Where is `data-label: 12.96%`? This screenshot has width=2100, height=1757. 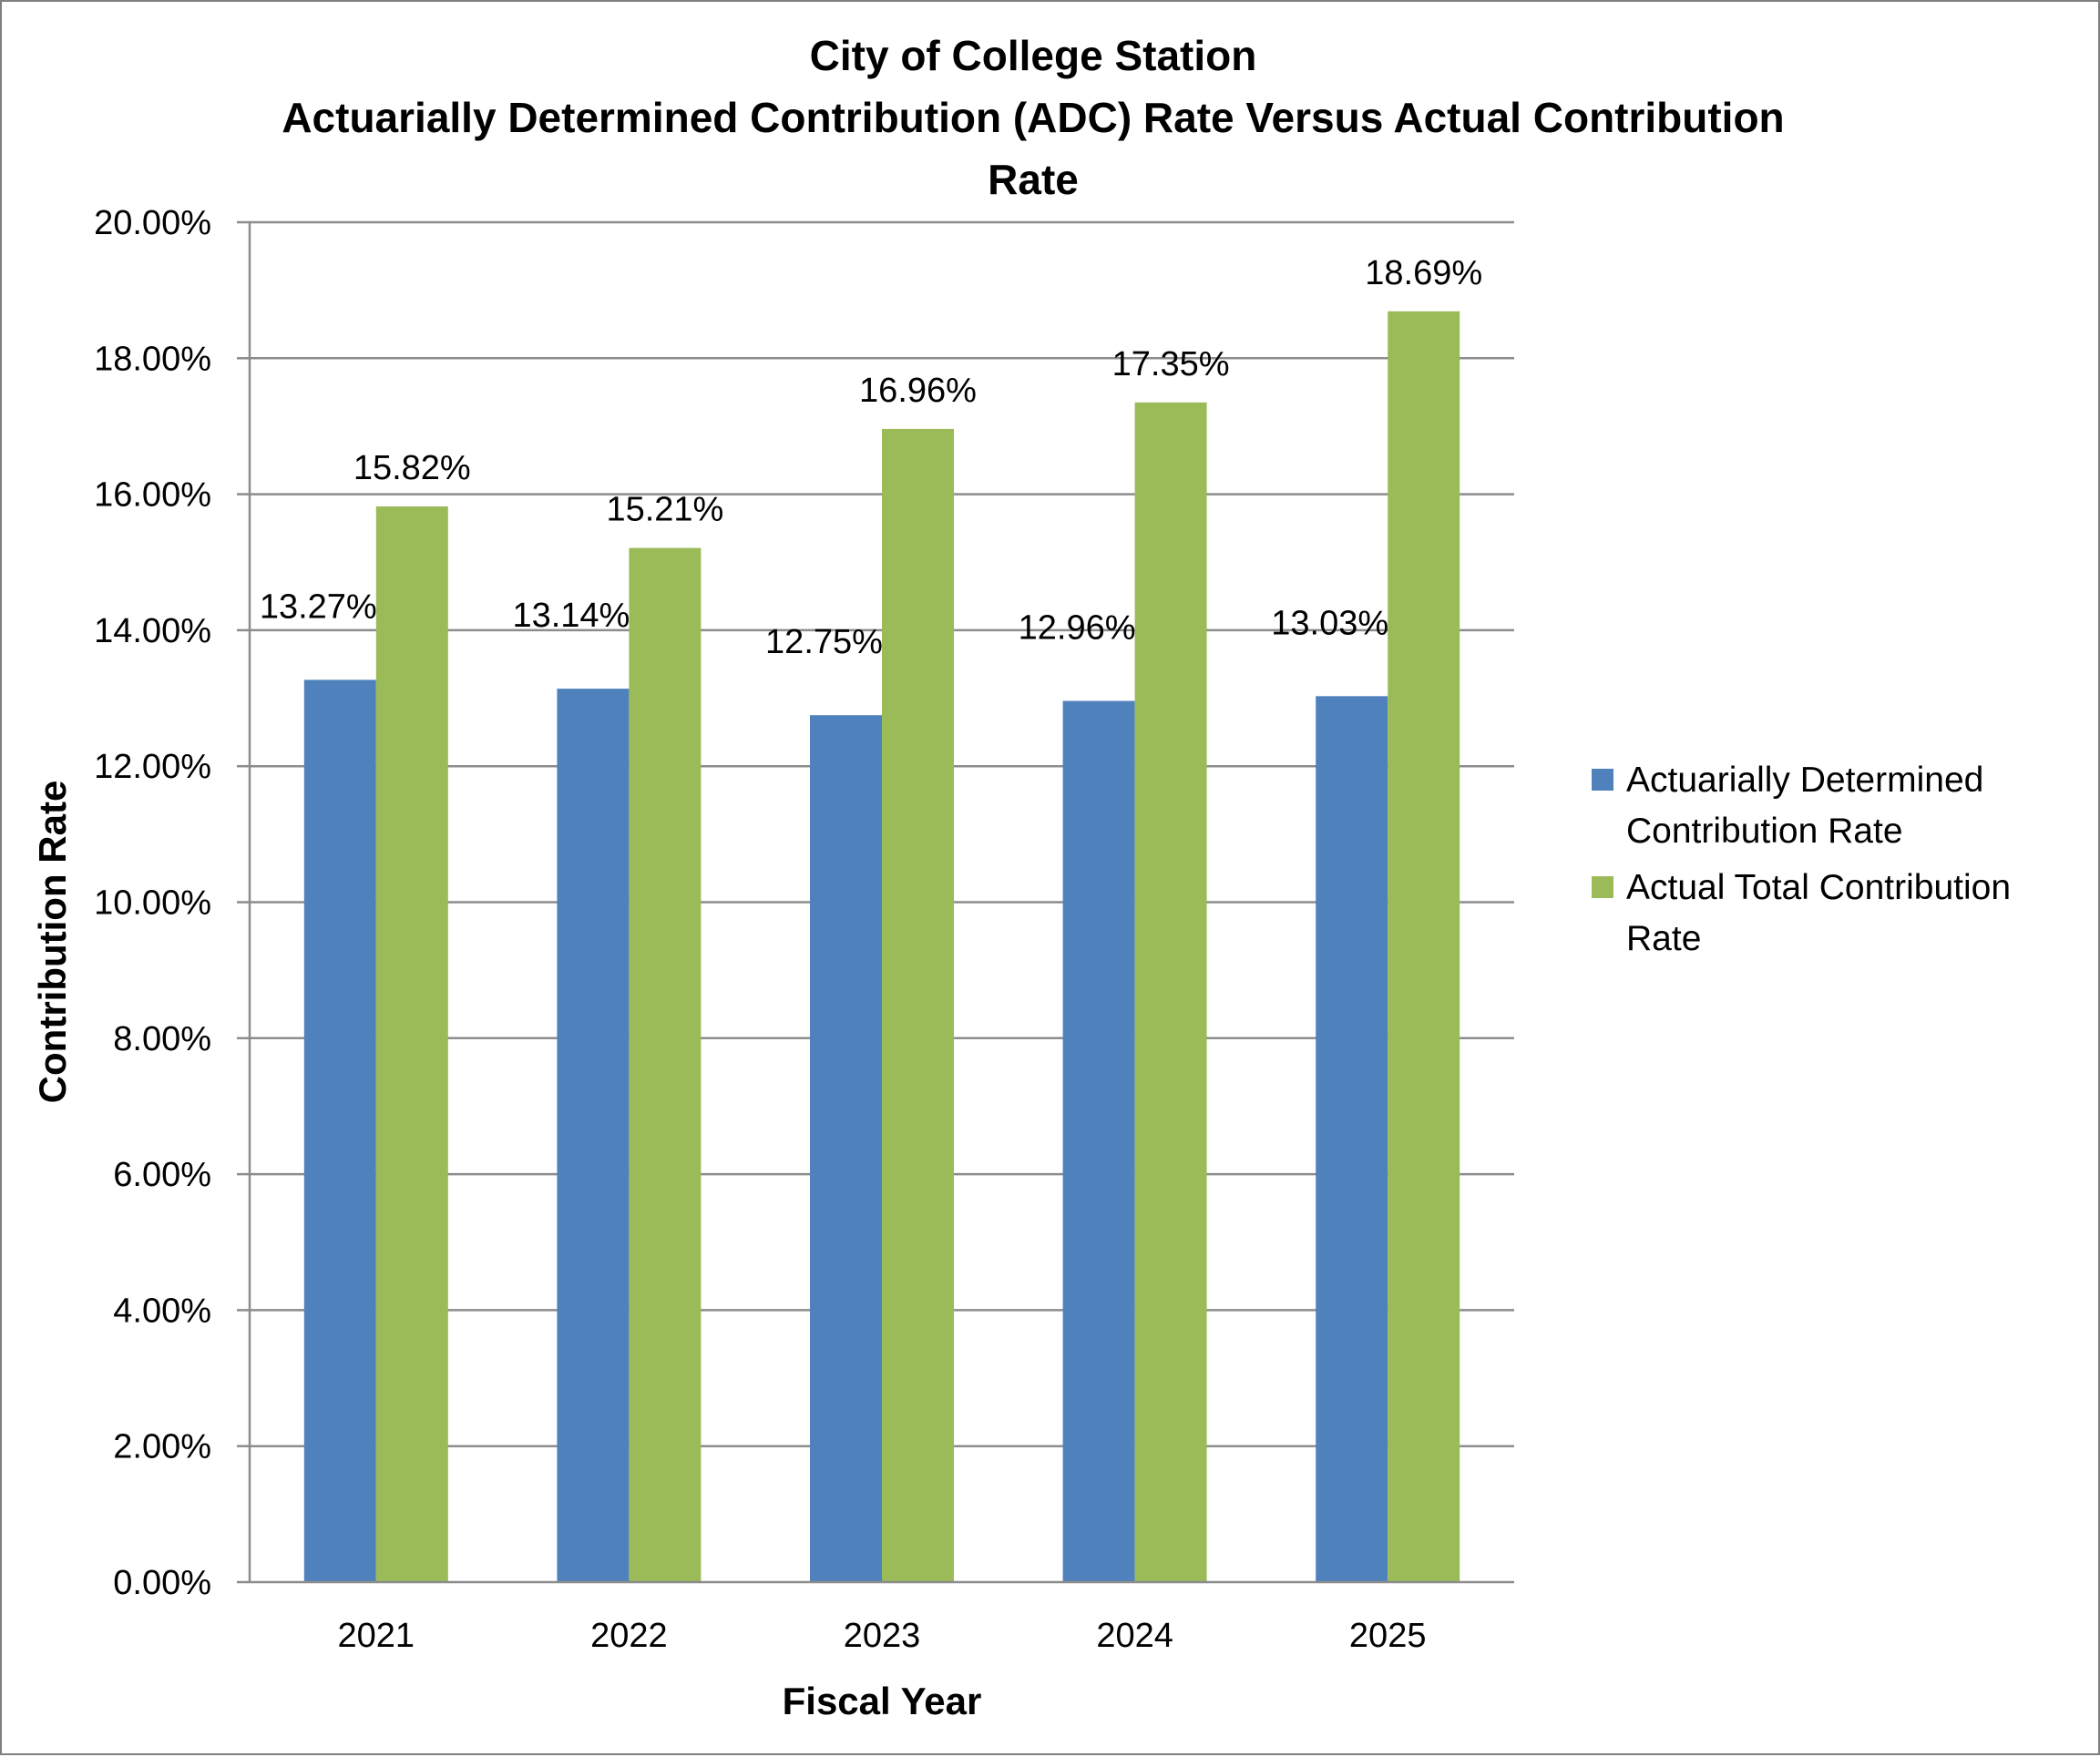 data-label: 12.96% is located at coordinates (1077, 628).